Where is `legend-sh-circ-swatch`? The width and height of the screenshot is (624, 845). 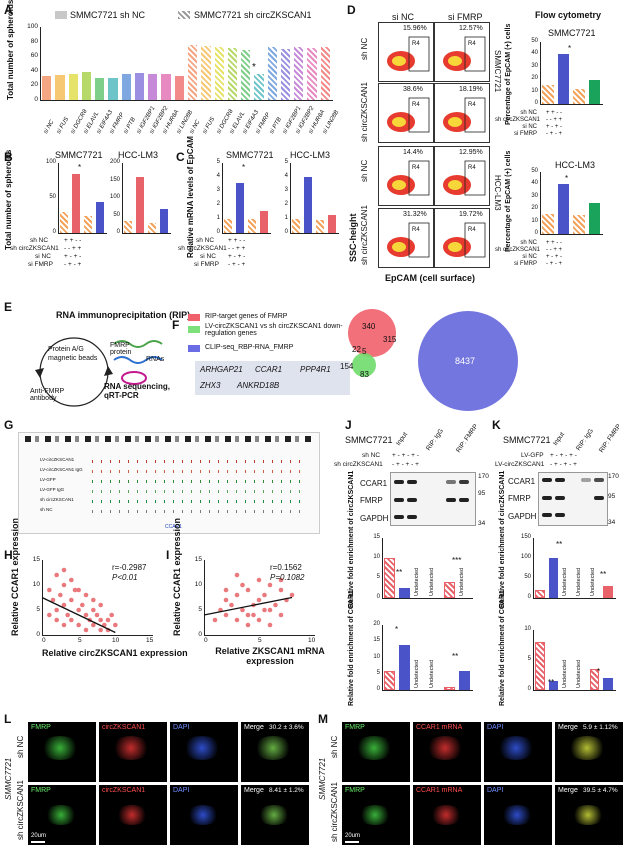 legend-sh-circ-swatch is located at coordinates (184, 15).